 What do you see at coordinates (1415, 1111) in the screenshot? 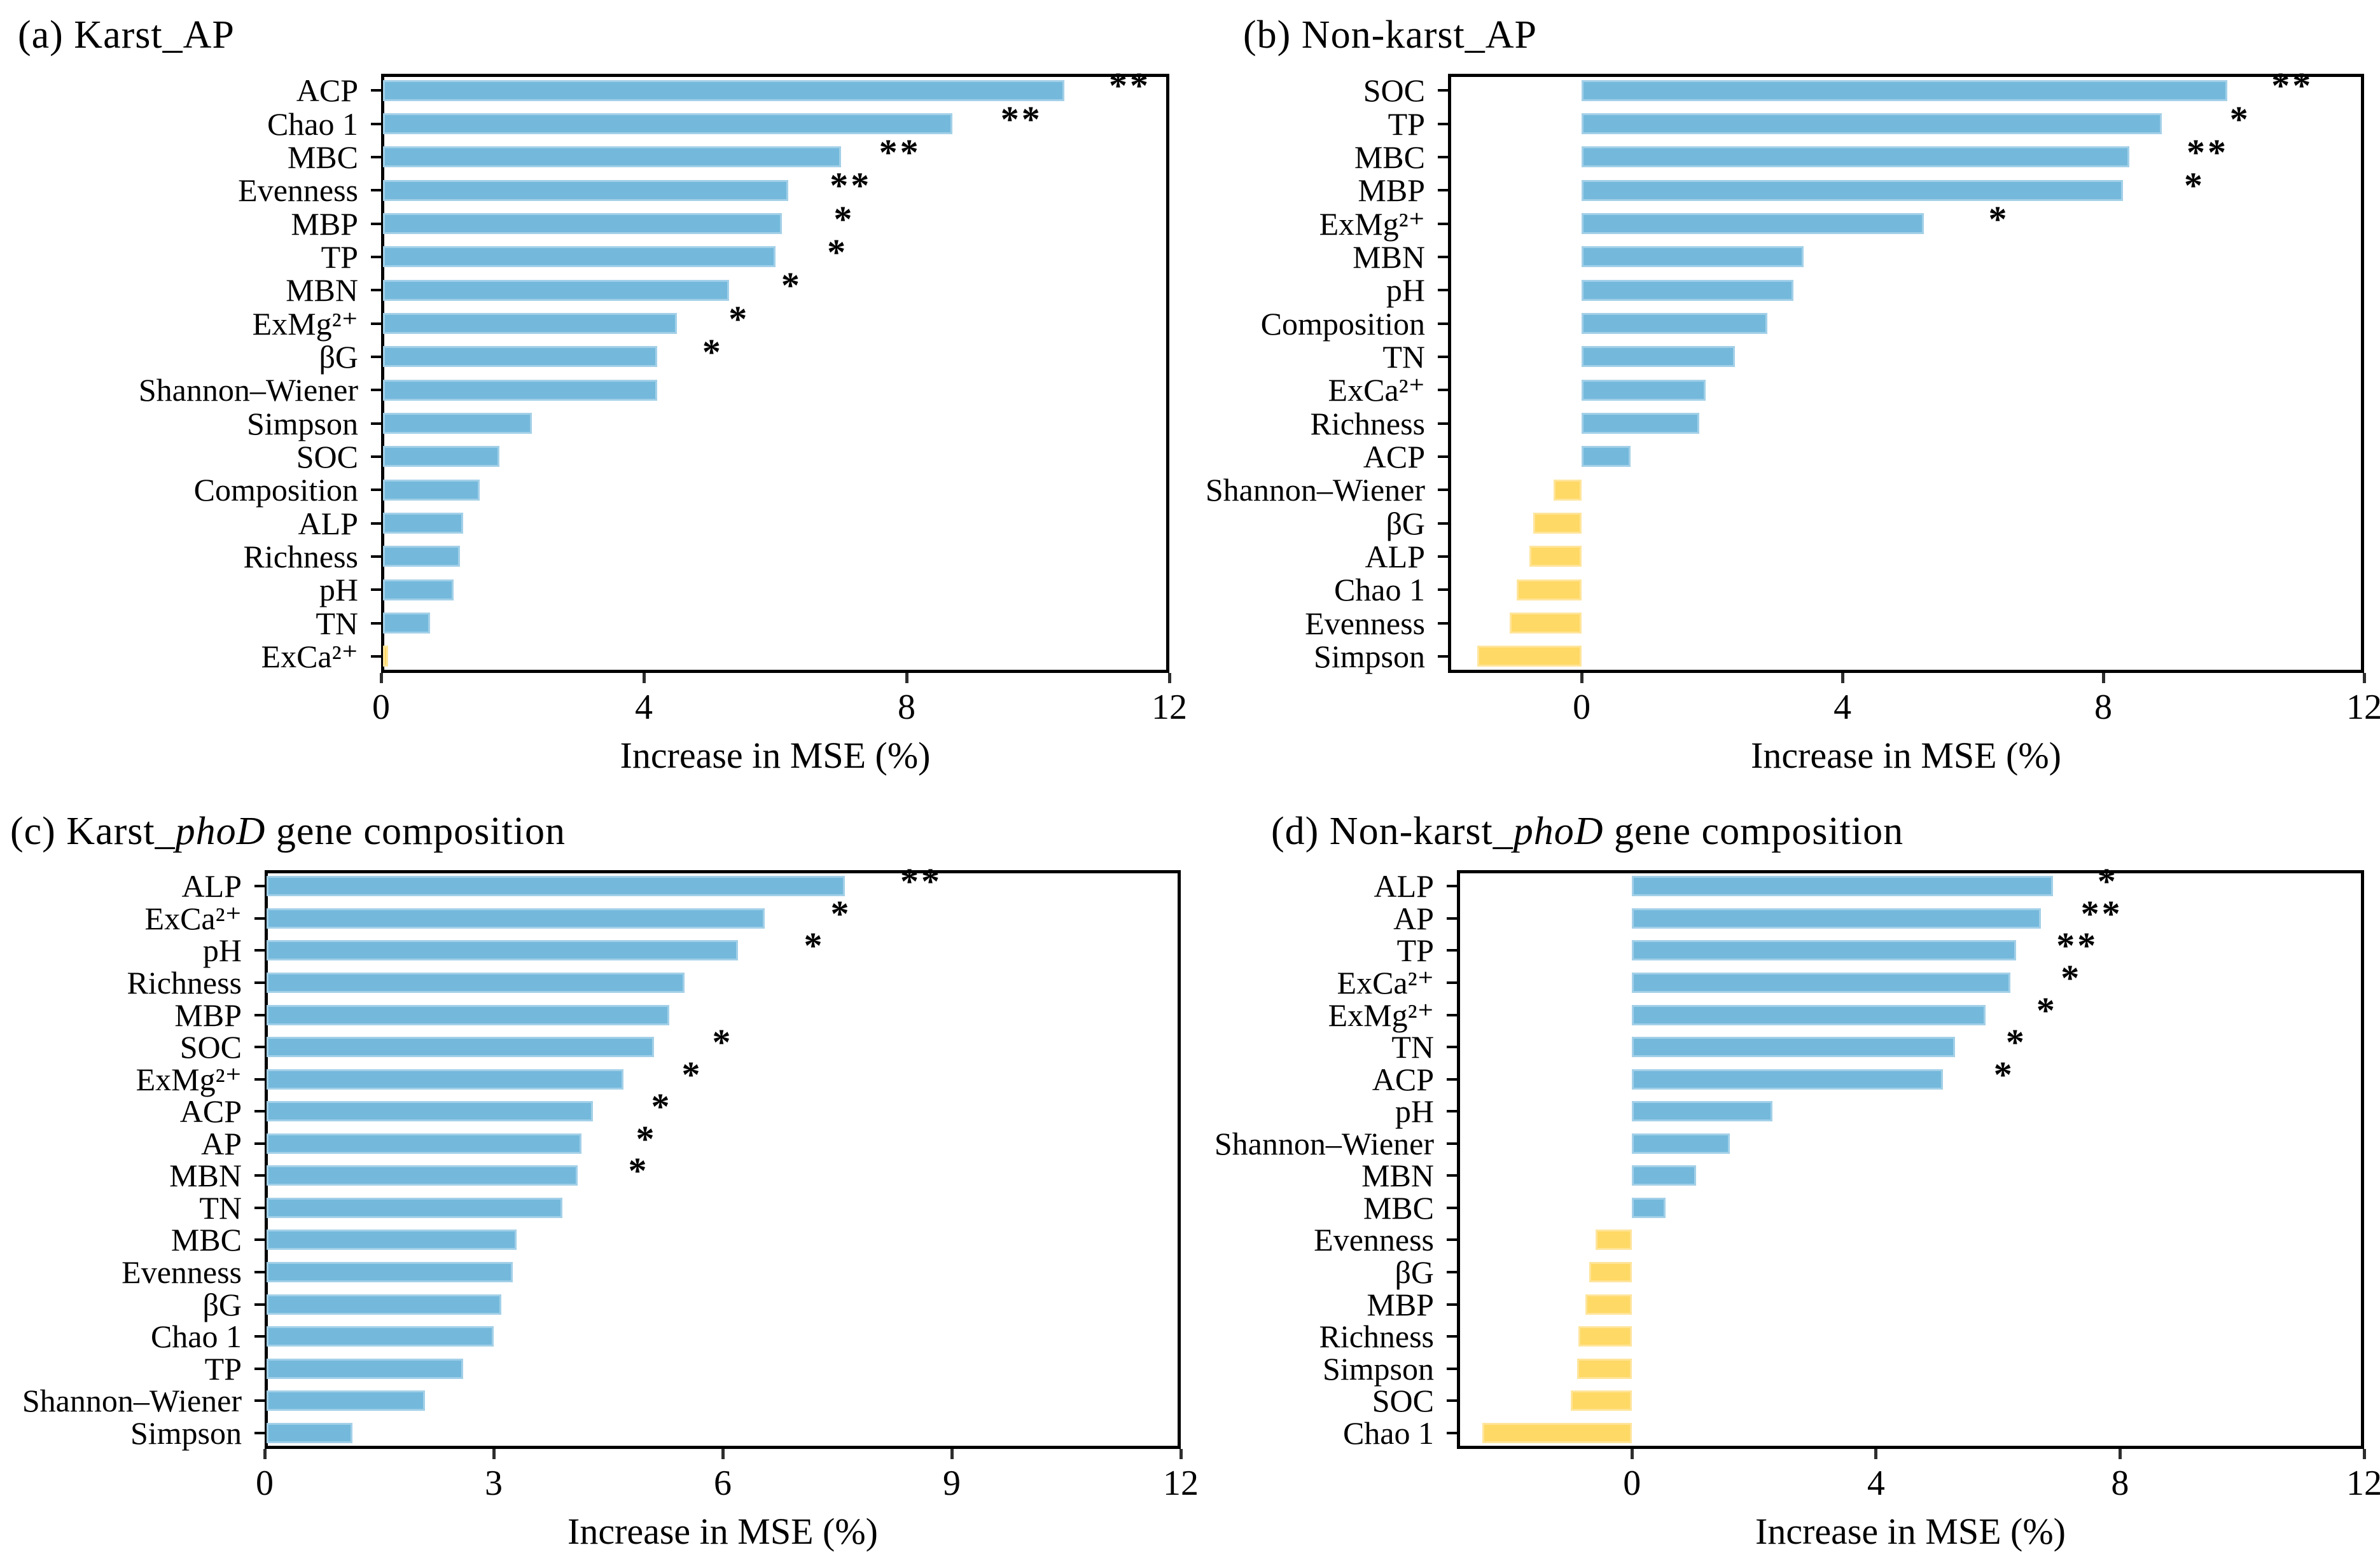
I see `category-label: pH` at bounding box center [1415, 1111].